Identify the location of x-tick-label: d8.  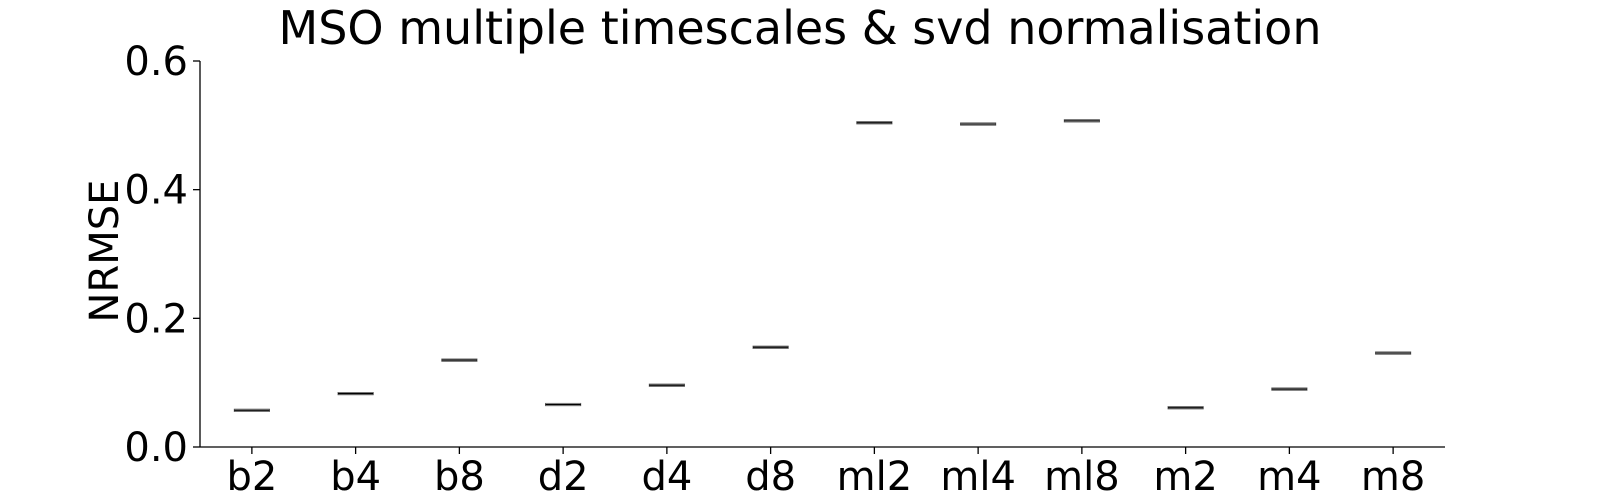
(770, 477).